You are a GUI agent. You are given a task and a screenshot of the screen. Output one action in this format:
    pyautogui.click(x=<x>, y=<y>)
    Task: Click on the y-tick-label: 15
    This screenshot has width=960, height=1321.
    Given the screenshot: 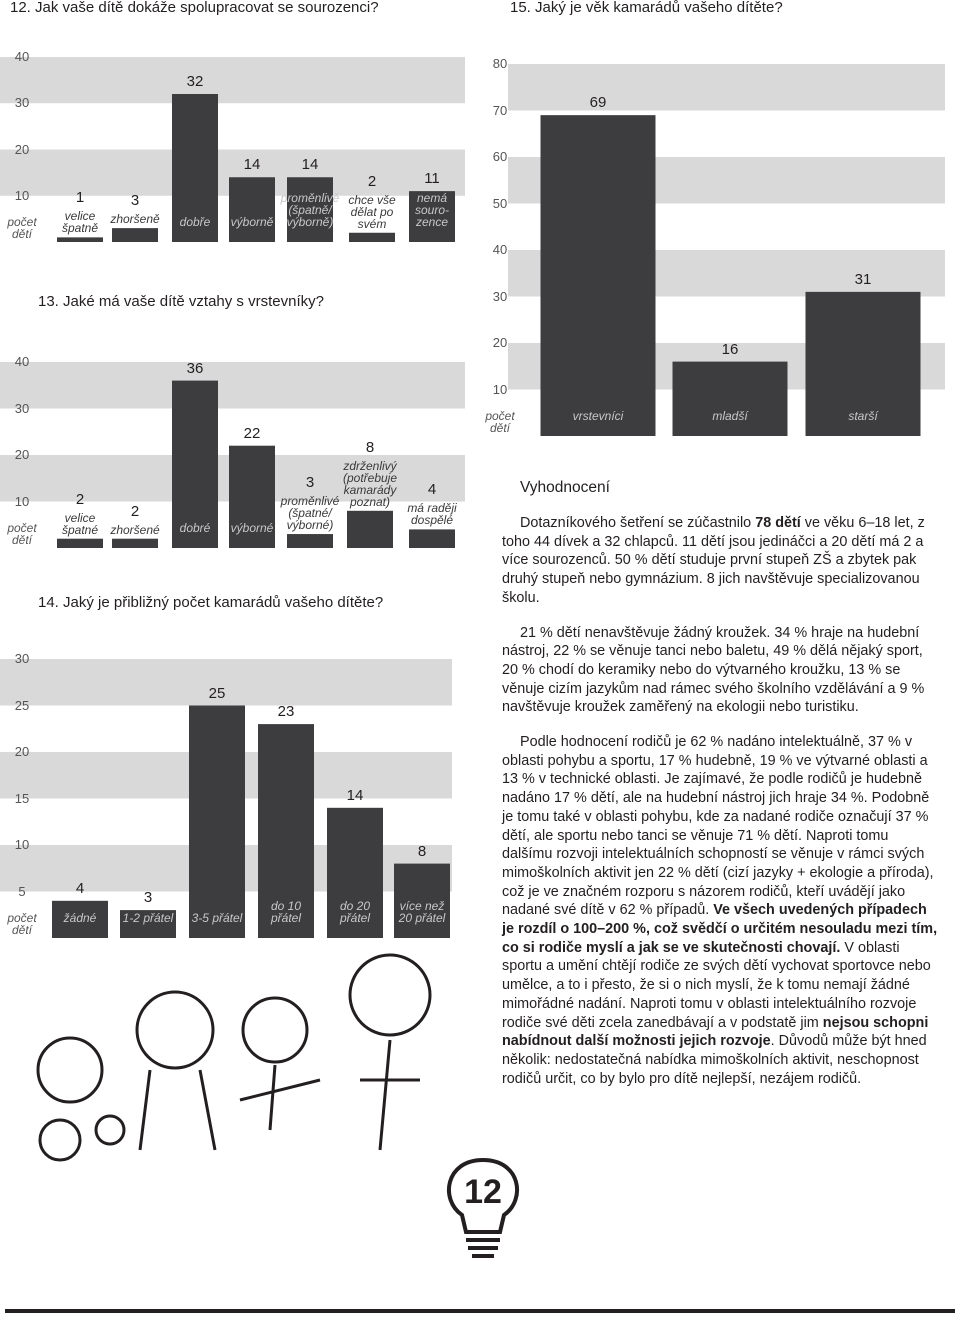 What is the action you would take?
    pyautogui.click(x=22, y=798)
    